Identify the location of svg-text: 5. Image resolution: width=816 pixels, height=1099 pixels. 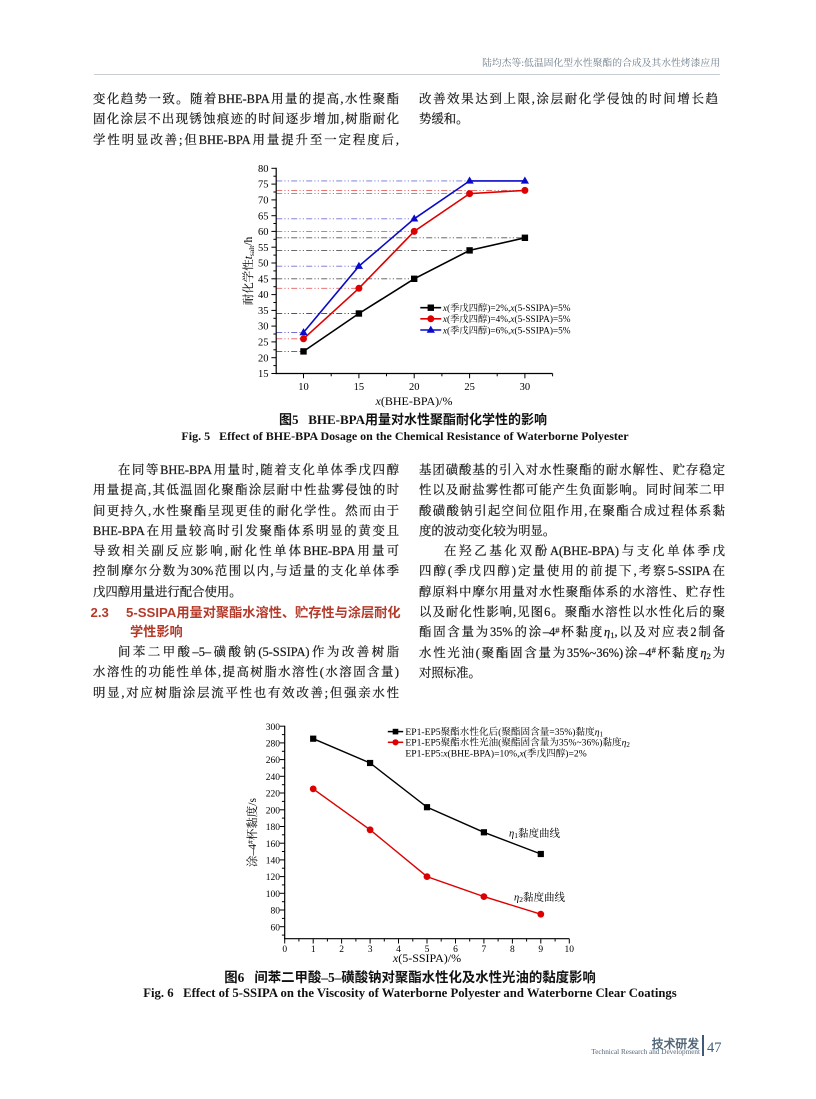
(427, 950).